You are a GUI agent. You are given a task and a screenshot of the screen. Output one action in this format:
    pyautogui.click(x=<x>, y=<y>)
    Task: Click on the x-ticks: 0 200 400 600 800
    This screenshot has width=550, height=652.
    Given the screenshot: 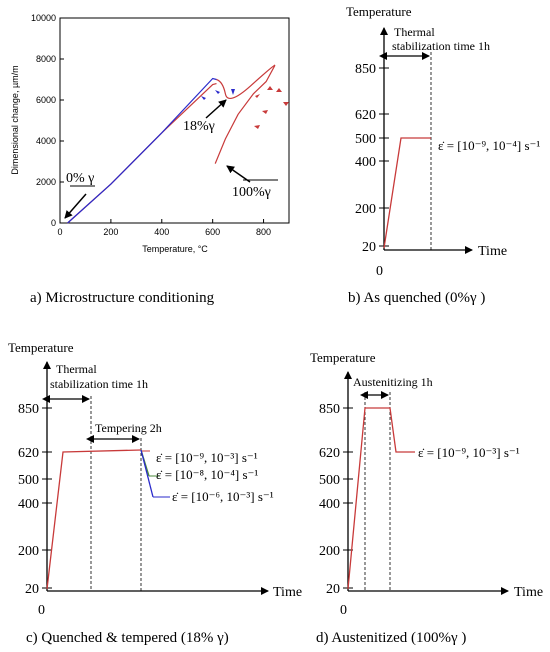 What is the action you would take?
    pyautogui.click(x=164, y=228)
    